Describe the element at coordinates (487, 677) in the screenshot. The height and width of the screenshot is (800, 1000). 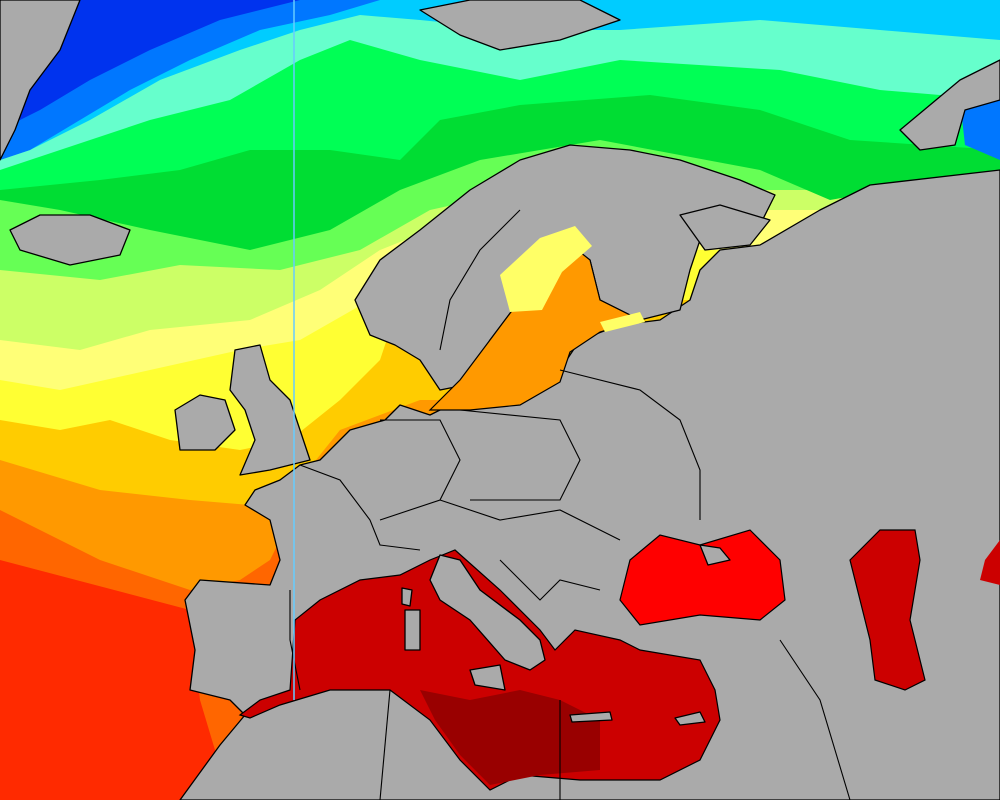
I see `land-sicily` at that location.